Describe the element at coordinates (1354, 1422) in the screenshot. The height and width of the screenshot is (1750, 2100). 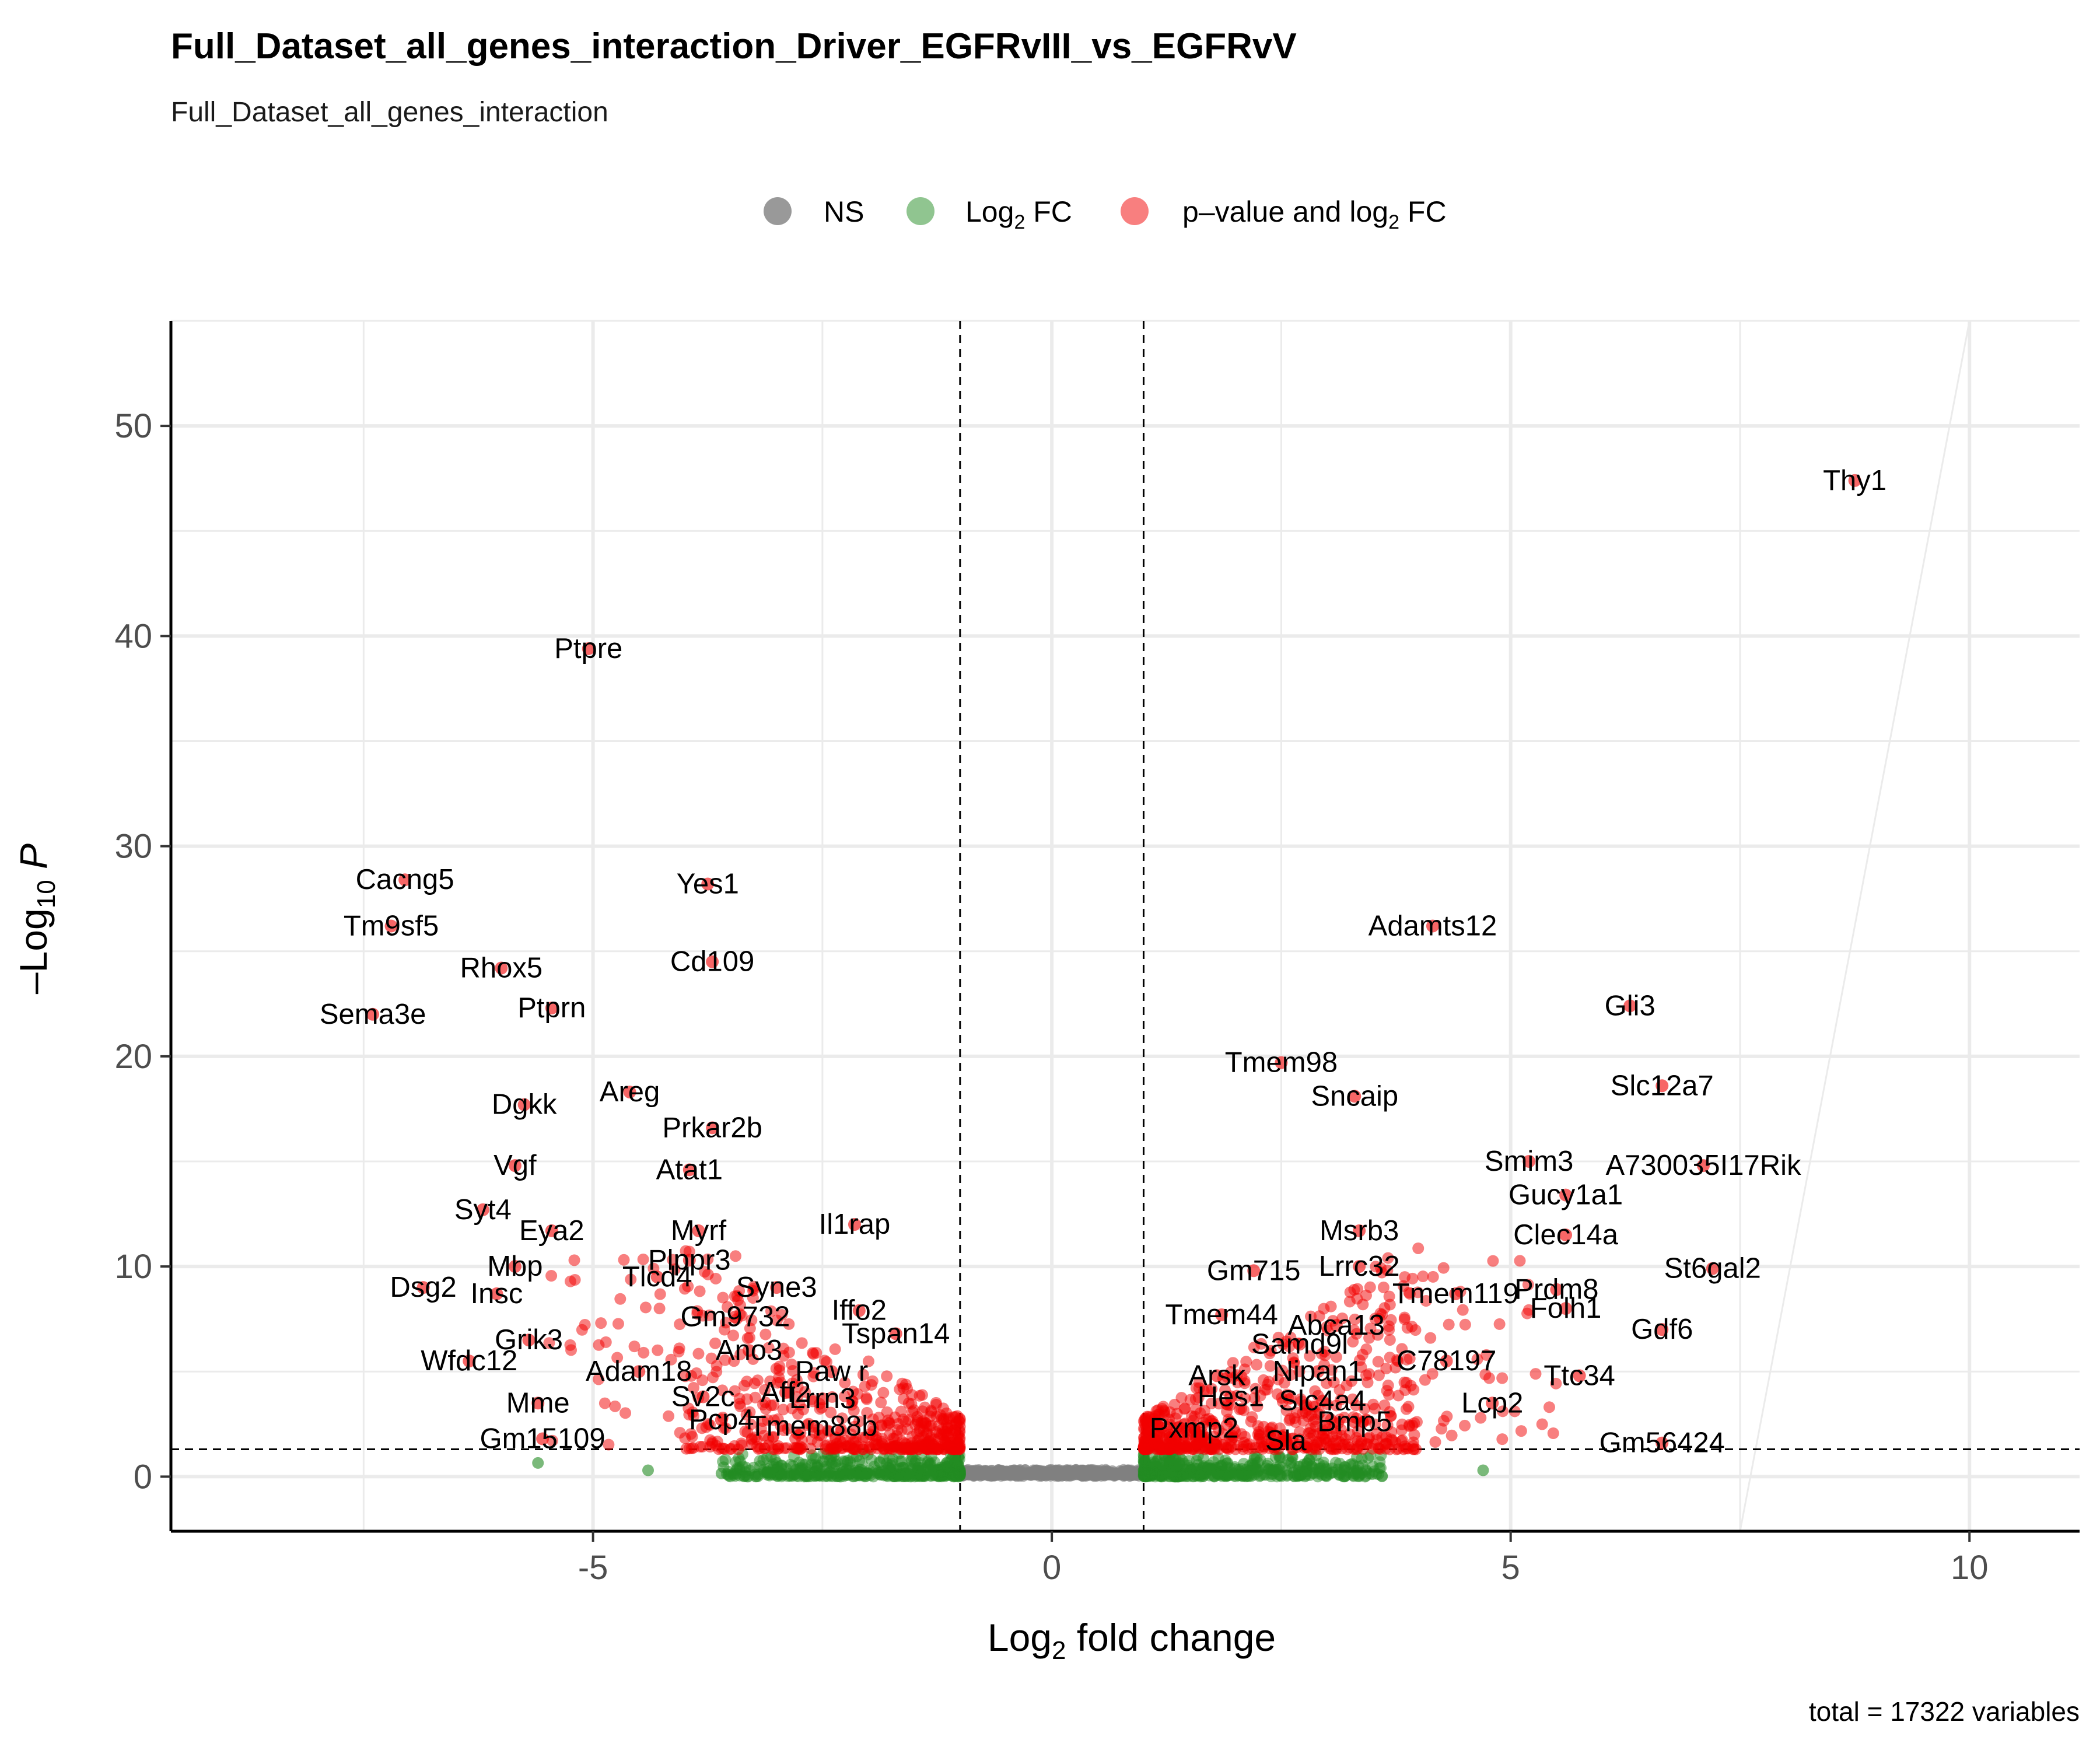
I see `gene-label: Bmp5` at that location.